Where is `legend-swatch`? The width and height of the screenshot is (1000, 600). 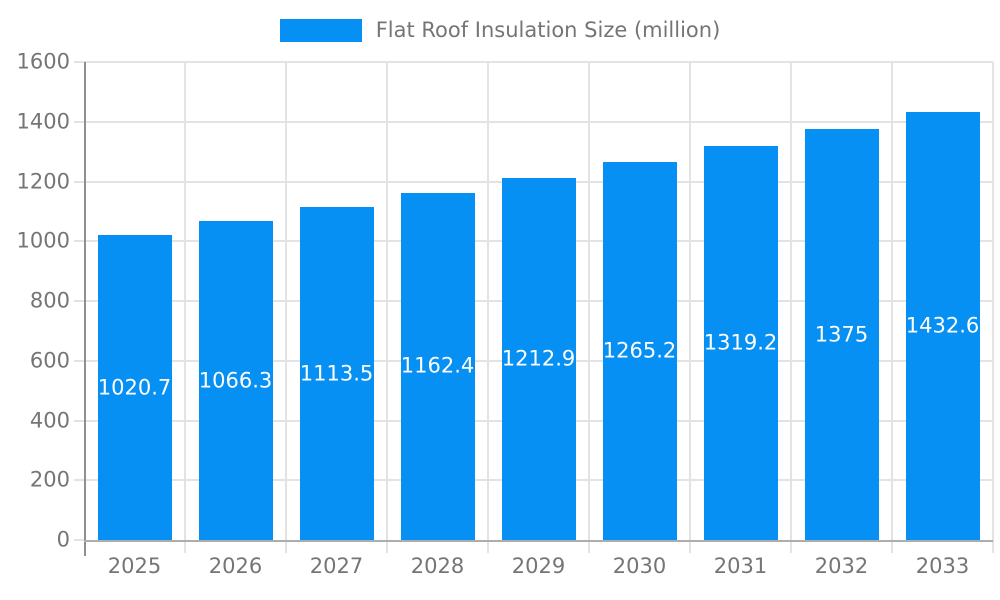 legend-swatch is located at coordinates (320, 30).